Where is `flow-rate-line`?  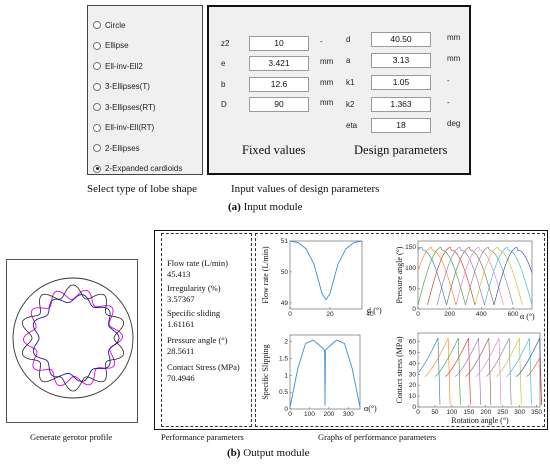
flow-rate-line is located at coordinates (326, 270).